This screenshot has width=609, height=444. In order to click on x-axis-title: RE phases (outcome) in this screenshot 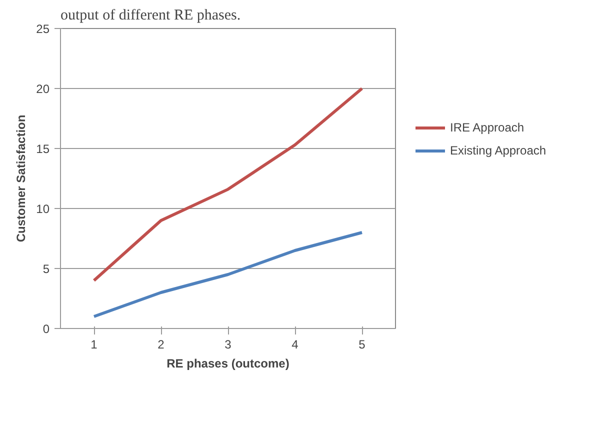, I will do `click(228, 363)`.